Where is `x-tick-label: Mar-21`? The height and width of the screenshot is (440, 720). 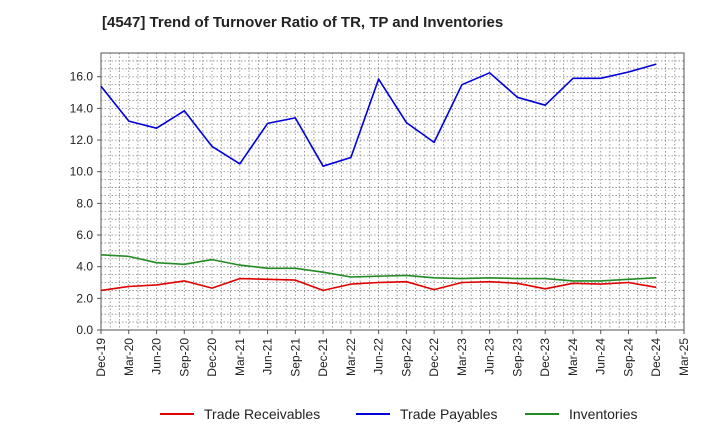
x-tick-label: Mar-21 is located at coordinates (240, 357).